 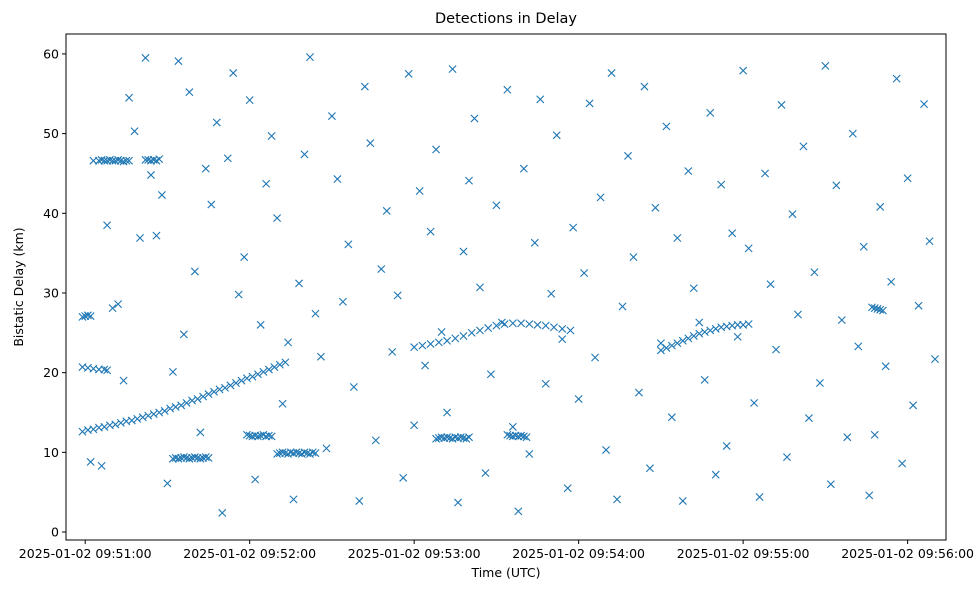 What do you see at coordinates (578, 553) in the screenshot?
I see `x-tick-label: 2025-01-02 09:54:00` at bounding box center [578, 553].